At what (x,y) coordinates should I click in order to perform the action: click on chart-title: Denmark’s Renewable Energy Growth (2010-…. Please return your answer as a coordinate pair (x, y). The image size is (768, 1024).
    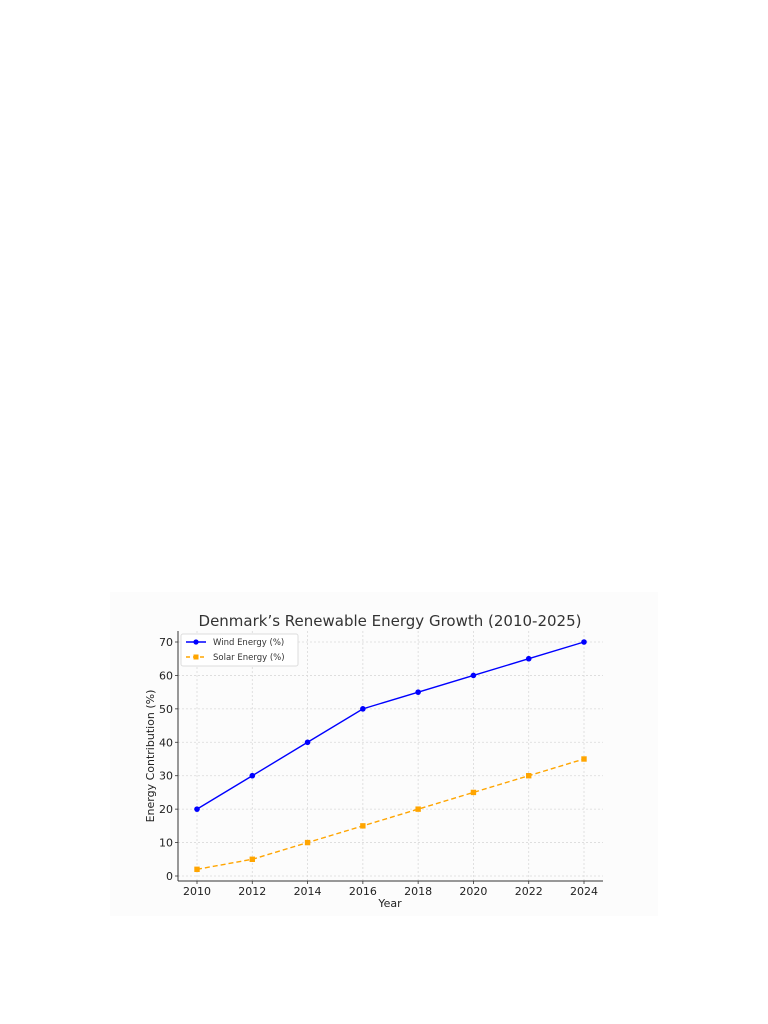
    Looking at the image, I should click on (390, 621).